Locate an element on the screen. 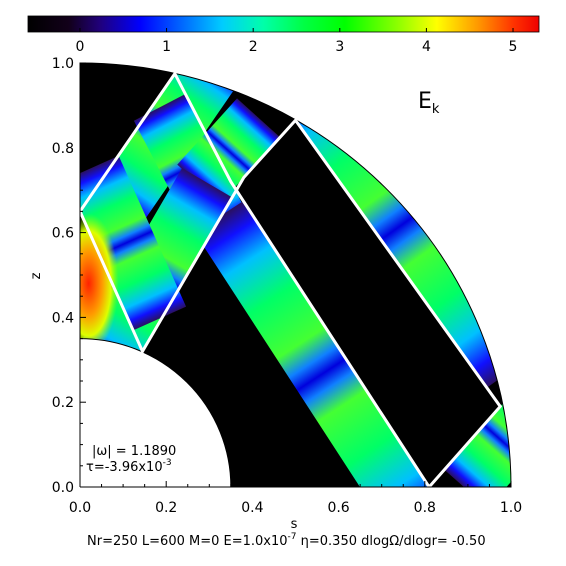 This screenshot has width=566, height=566. y-tick-label: 0.2 is located at coordinates (63, 403).